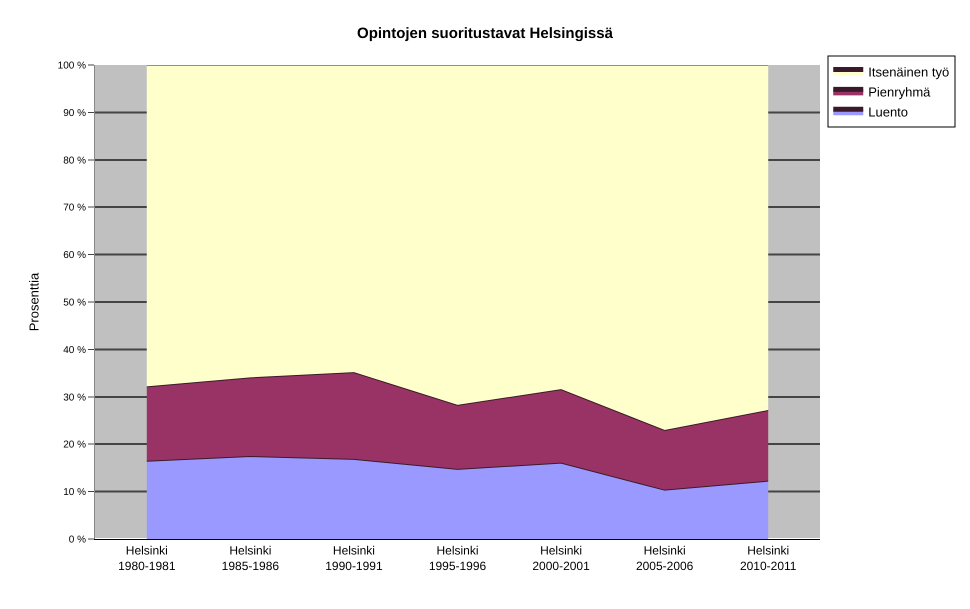 The width and height of the screenshot is (970, 609). I want to click on y-tick-label: 30 %, so click(74, 398).